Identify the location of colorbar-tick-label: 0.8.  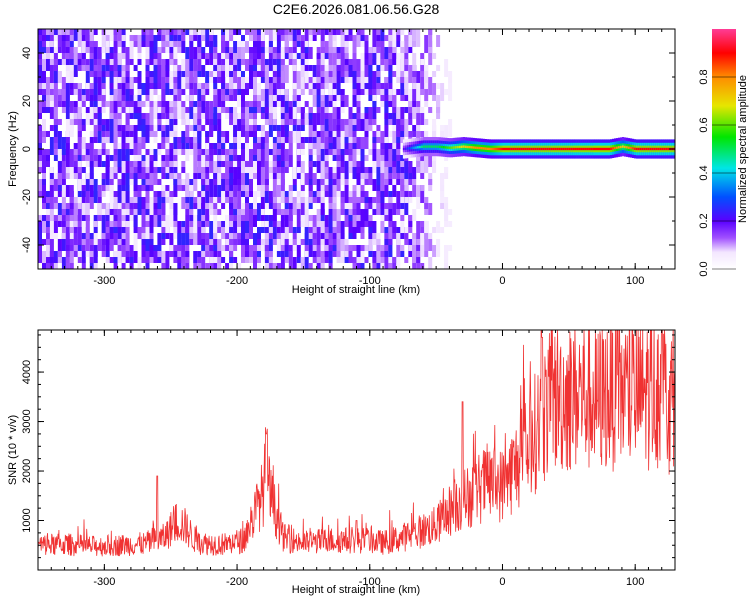
(704, 76).